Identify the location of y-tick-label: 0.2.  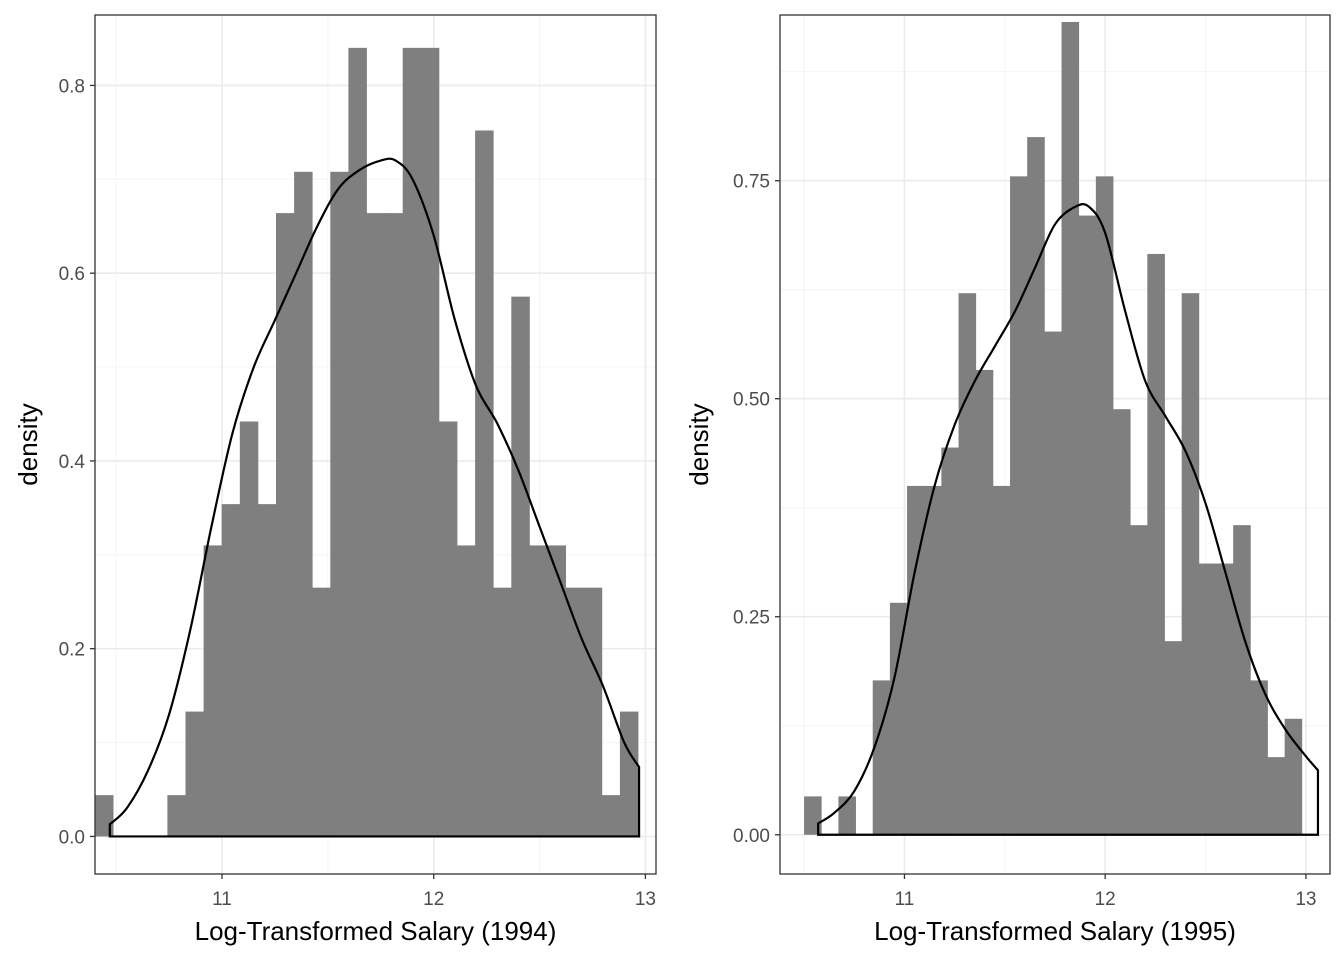
(72, 650).